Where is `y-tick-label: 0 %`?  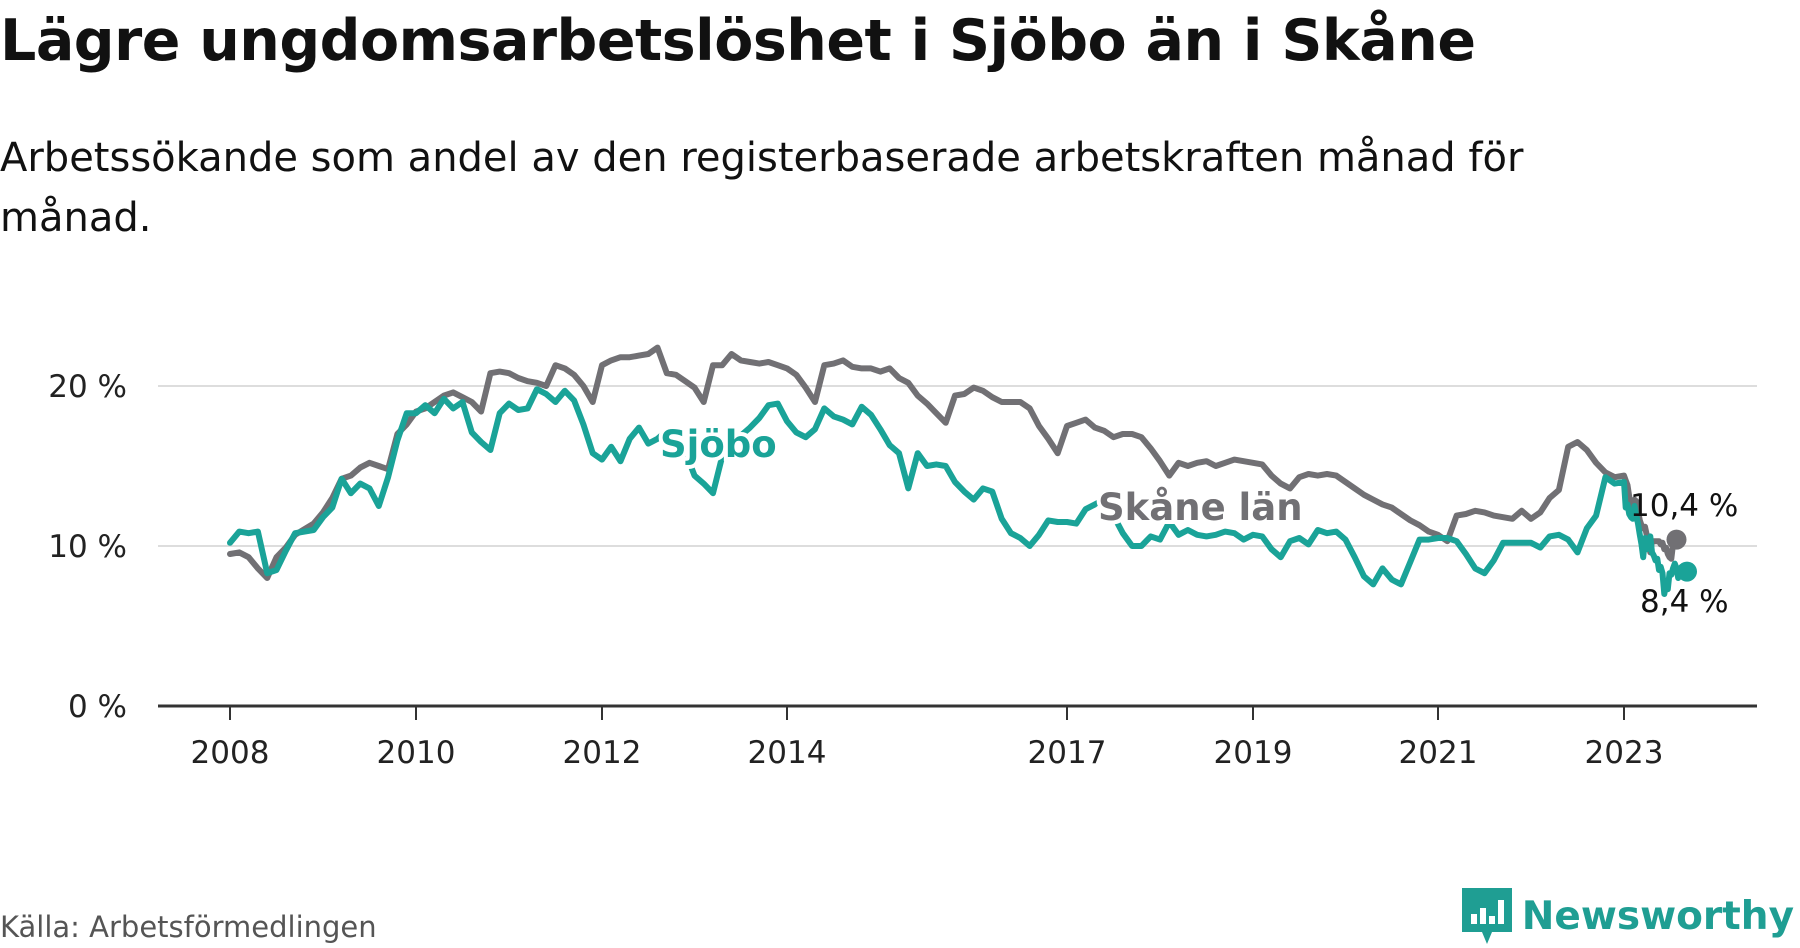
y-tick-label: 0 % is located at coordinates (97, 707).